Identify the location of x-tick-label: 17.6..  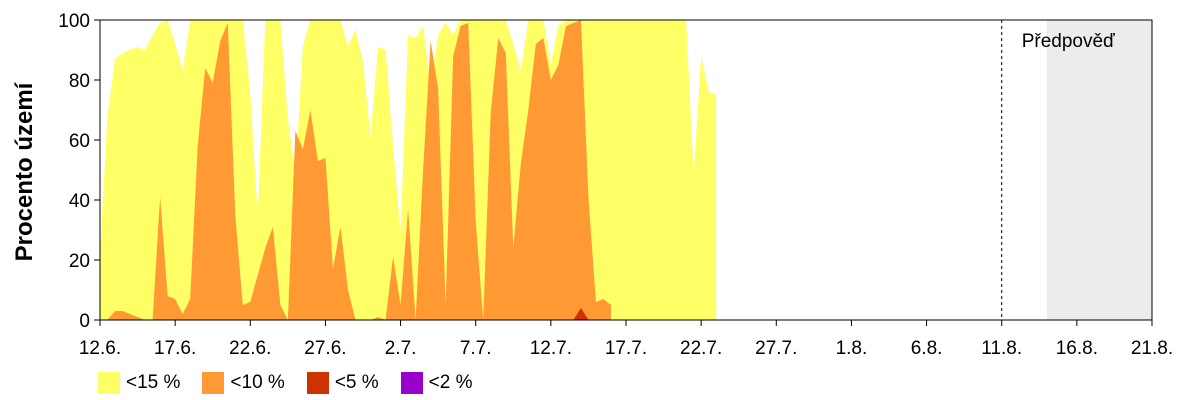
(175, 348).